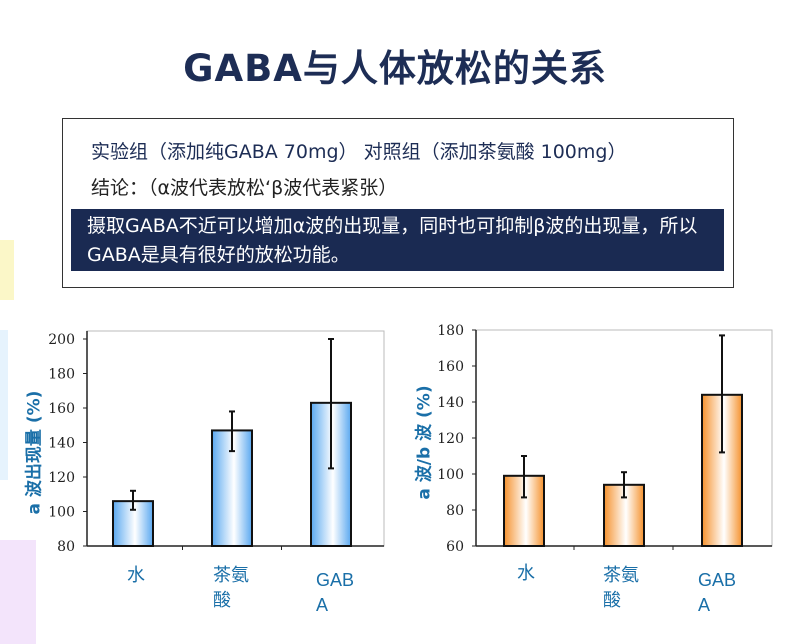 The image size is (790, 644). I want to click on chart2-category: GABA, so click(717, 592).